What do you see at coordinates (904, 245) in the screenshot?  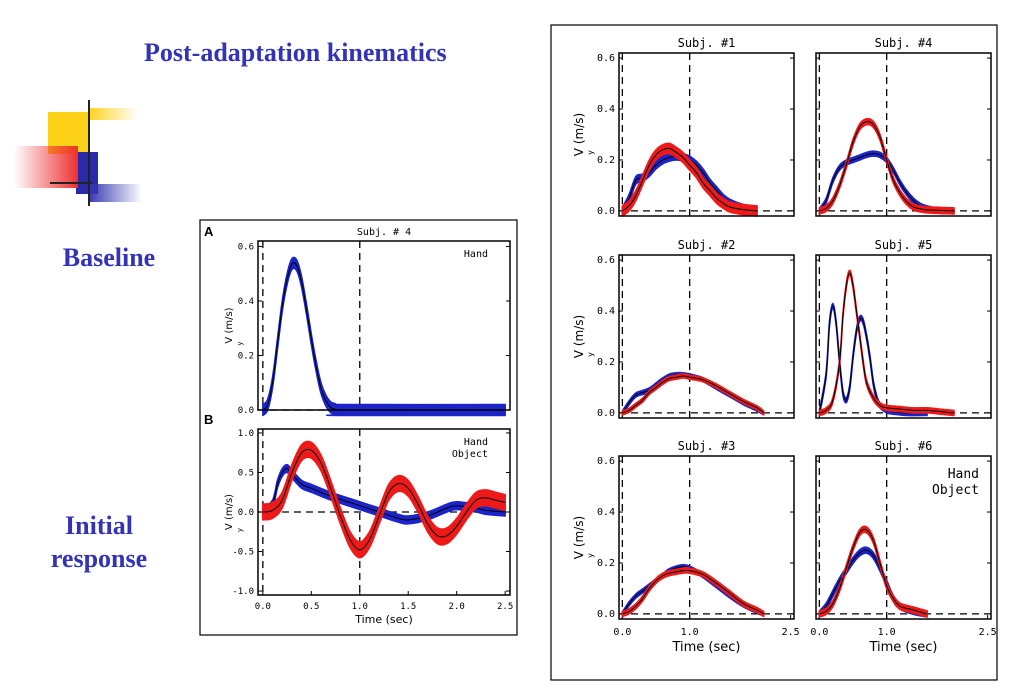 I see `panel-title: Subj. #5` at bounding box center [904, 245].